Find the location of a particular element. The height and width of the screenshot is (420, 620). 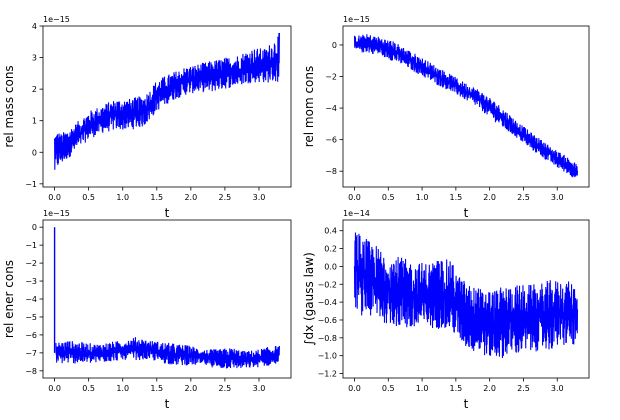

series-line-energy is located at coordinates (167, 353).